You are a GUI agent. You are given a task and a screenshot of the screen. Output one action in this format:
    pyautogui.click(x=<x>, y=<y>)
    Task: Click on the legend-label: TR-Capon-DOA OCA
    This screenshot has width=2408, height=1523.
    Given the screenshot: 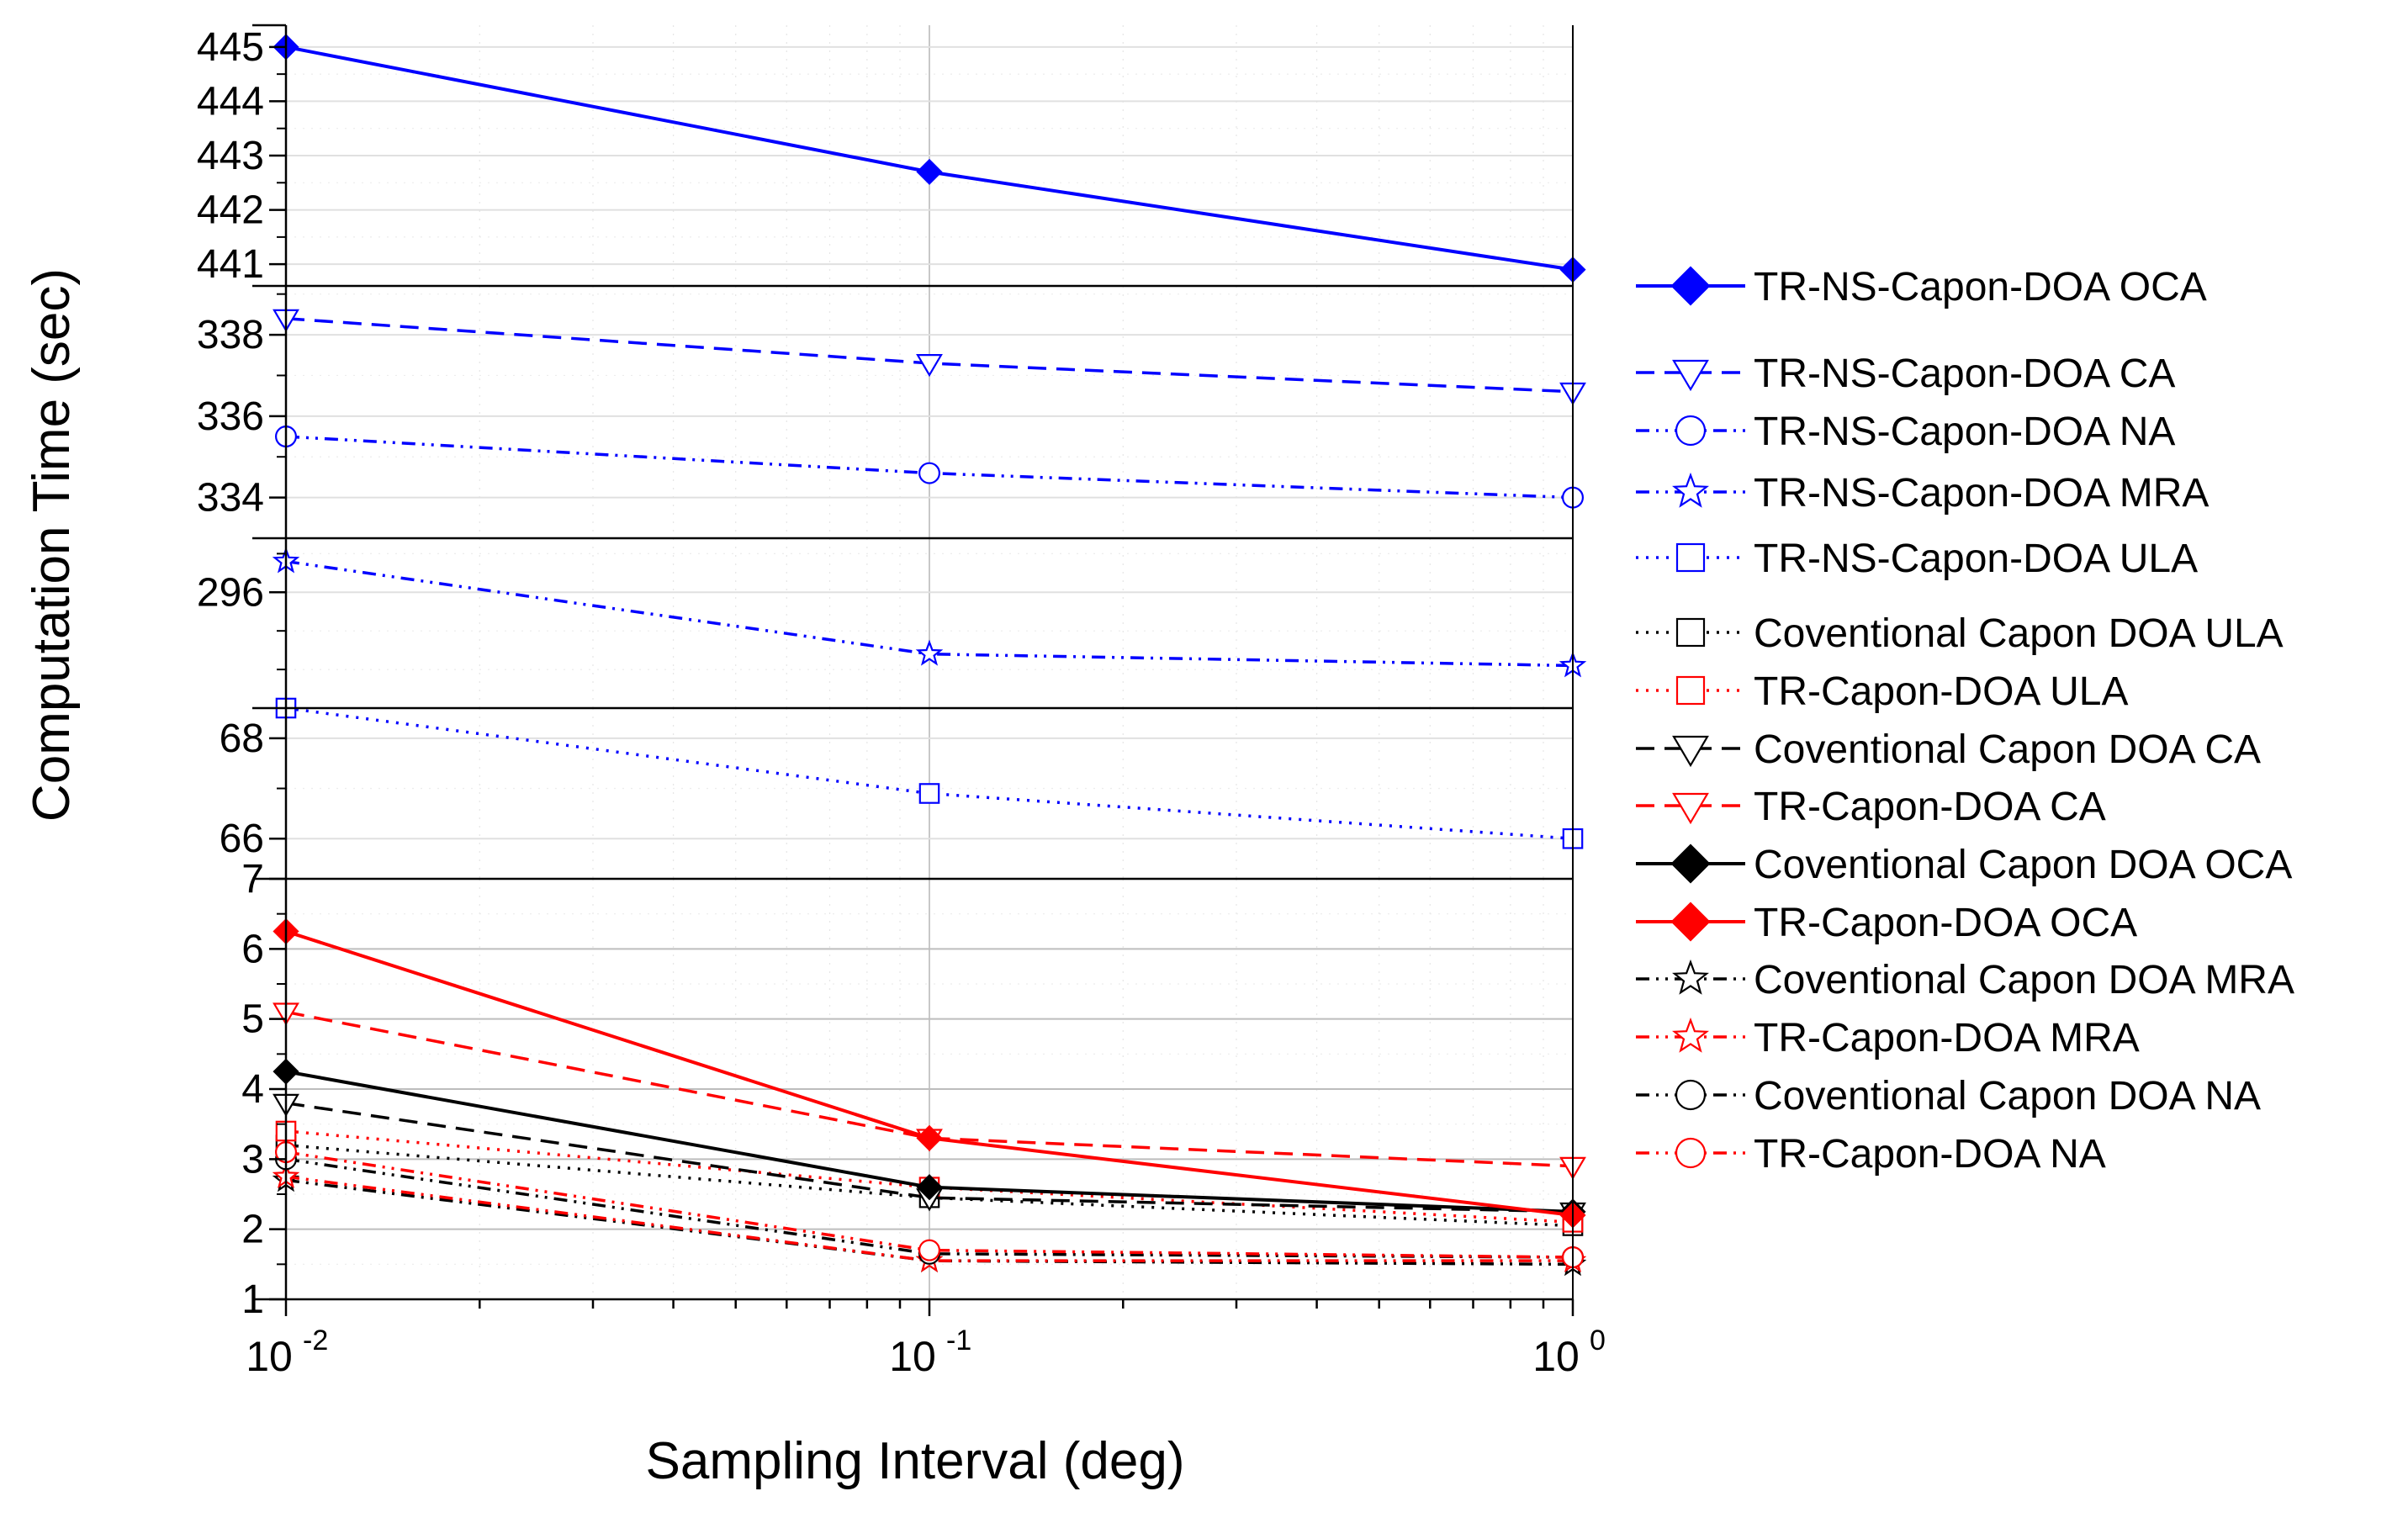 What is the action you would take?
    pyautogui.click(x=1945, y=923)
    